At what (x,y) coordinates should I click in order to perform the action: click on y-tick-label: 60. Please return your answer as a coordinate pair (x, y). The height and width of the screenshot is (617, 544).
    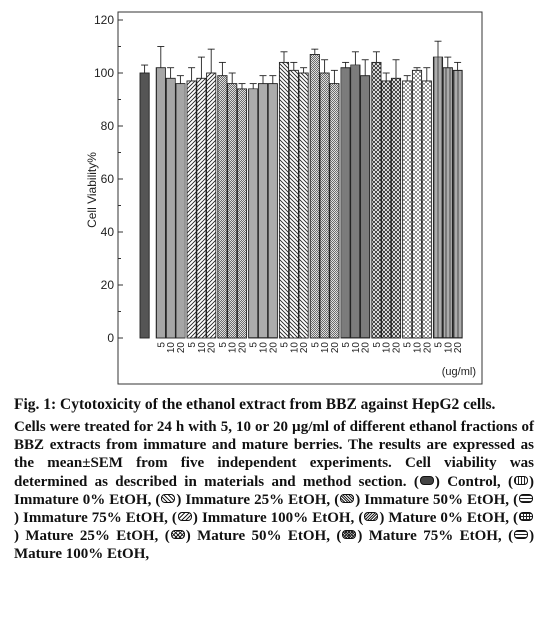
    Looking at the image, I should click on (108, 179).